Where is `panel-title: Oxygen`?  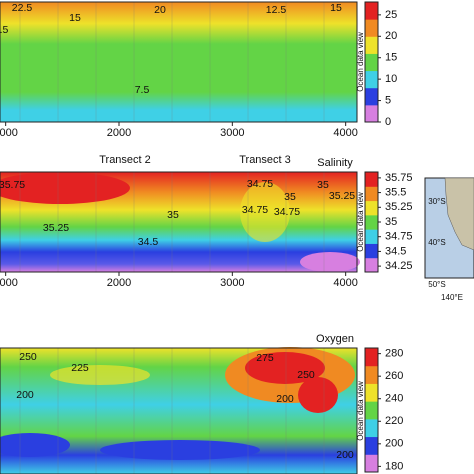
panel-title: Oxygen is located at coordinates (335, 339).